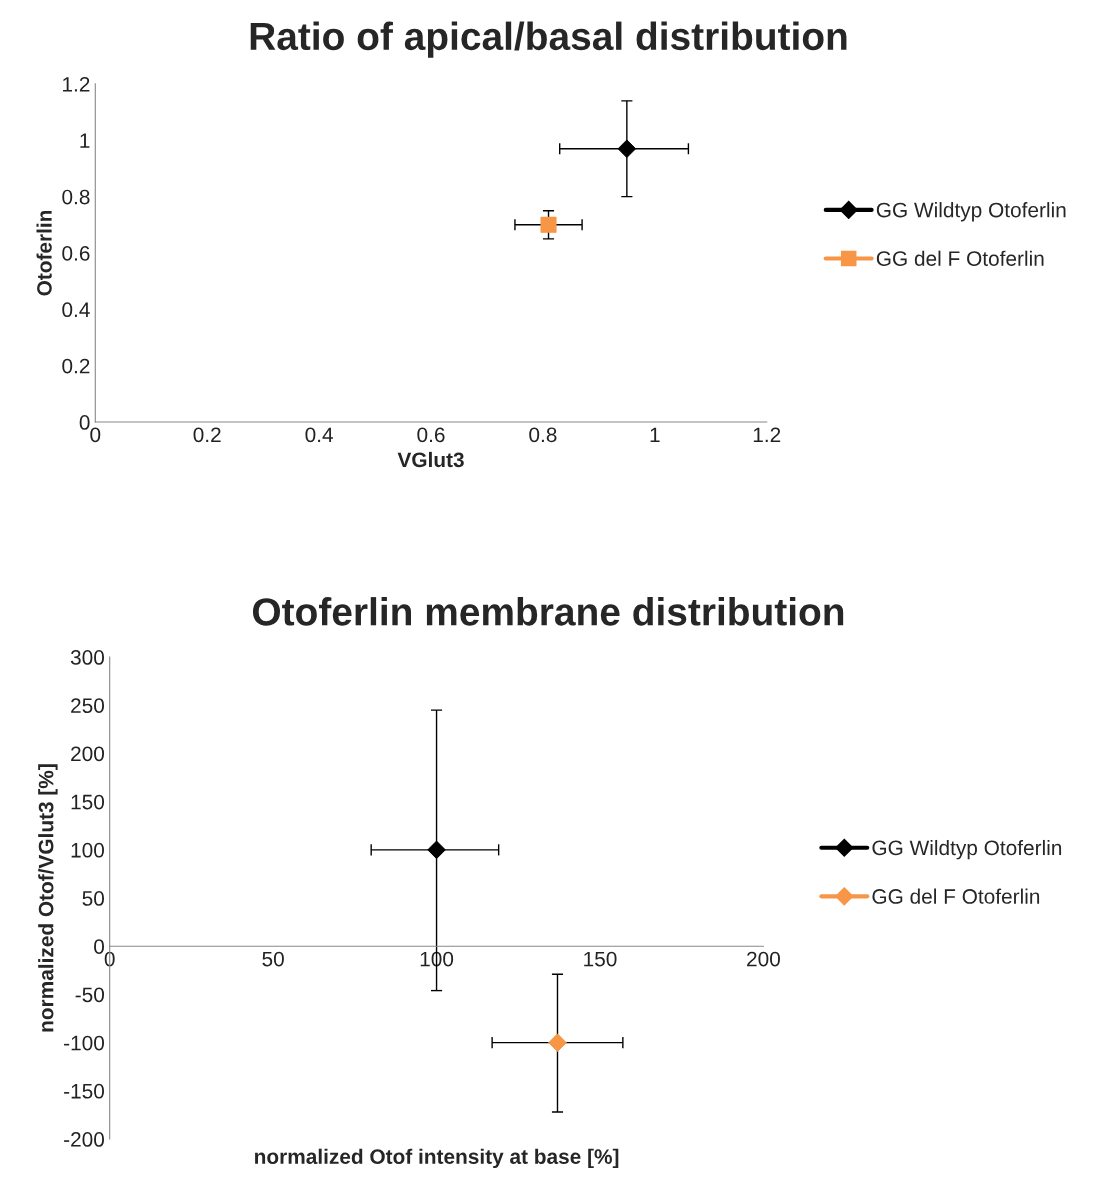 The image size is (1108, 1199). What do you see at coordinates (84, 1139) in the screenshot?
I see `y-tick-label: -200` at bounding box center [84, 1139].